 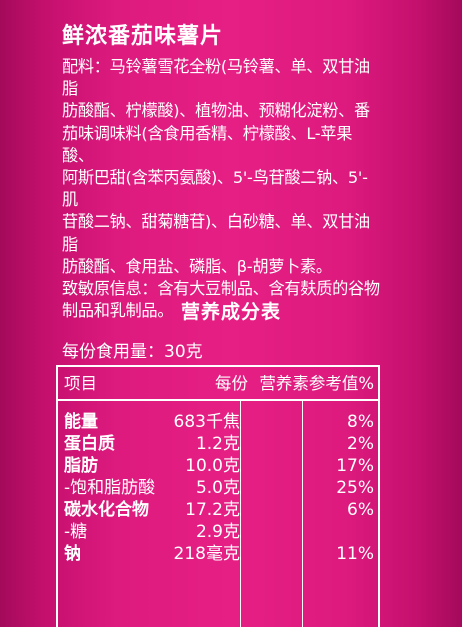 What do you see at coordinates (216, 111) in the screenshot?
I see `ingredients-line: 肪酸酯、柠檬酸)、植物油、预糊化淀粉、番` at bounding box center [216, 111].